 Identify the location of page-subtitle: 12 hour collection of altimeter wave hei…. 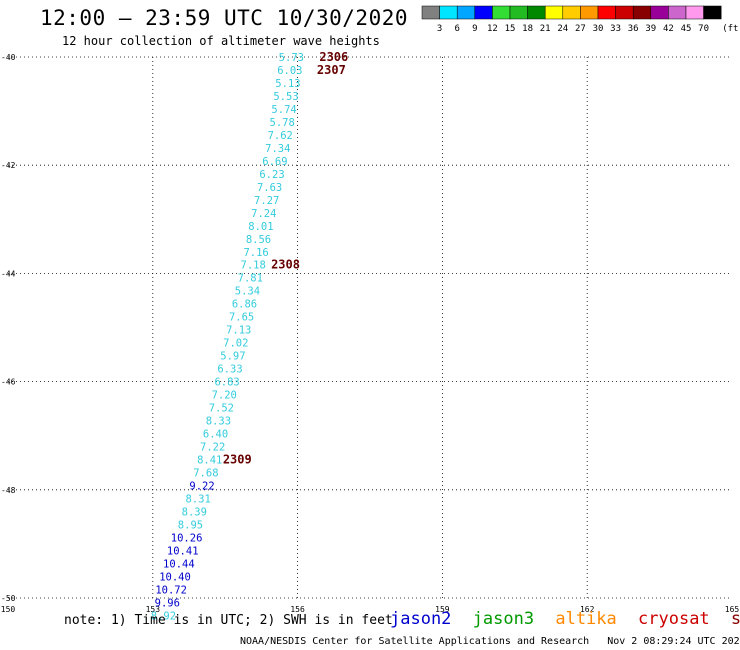
(221, 41).